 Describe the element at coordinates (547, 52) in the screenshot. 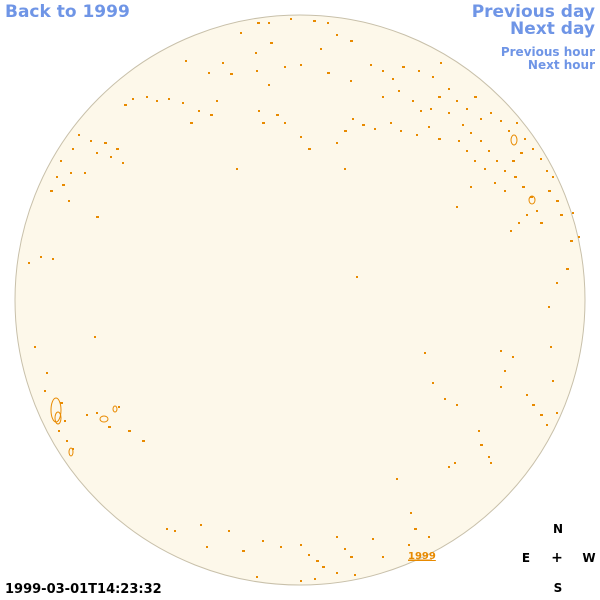

I see `previous-hour-link: Previous hour` at that location.